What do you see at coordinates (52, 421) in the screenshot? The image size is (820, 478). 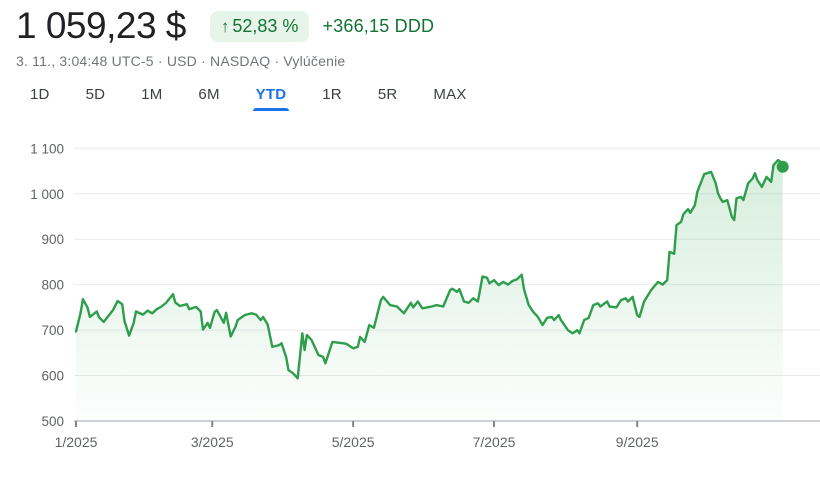 I see `svg-text: 500` at bounding box center [52, 421].